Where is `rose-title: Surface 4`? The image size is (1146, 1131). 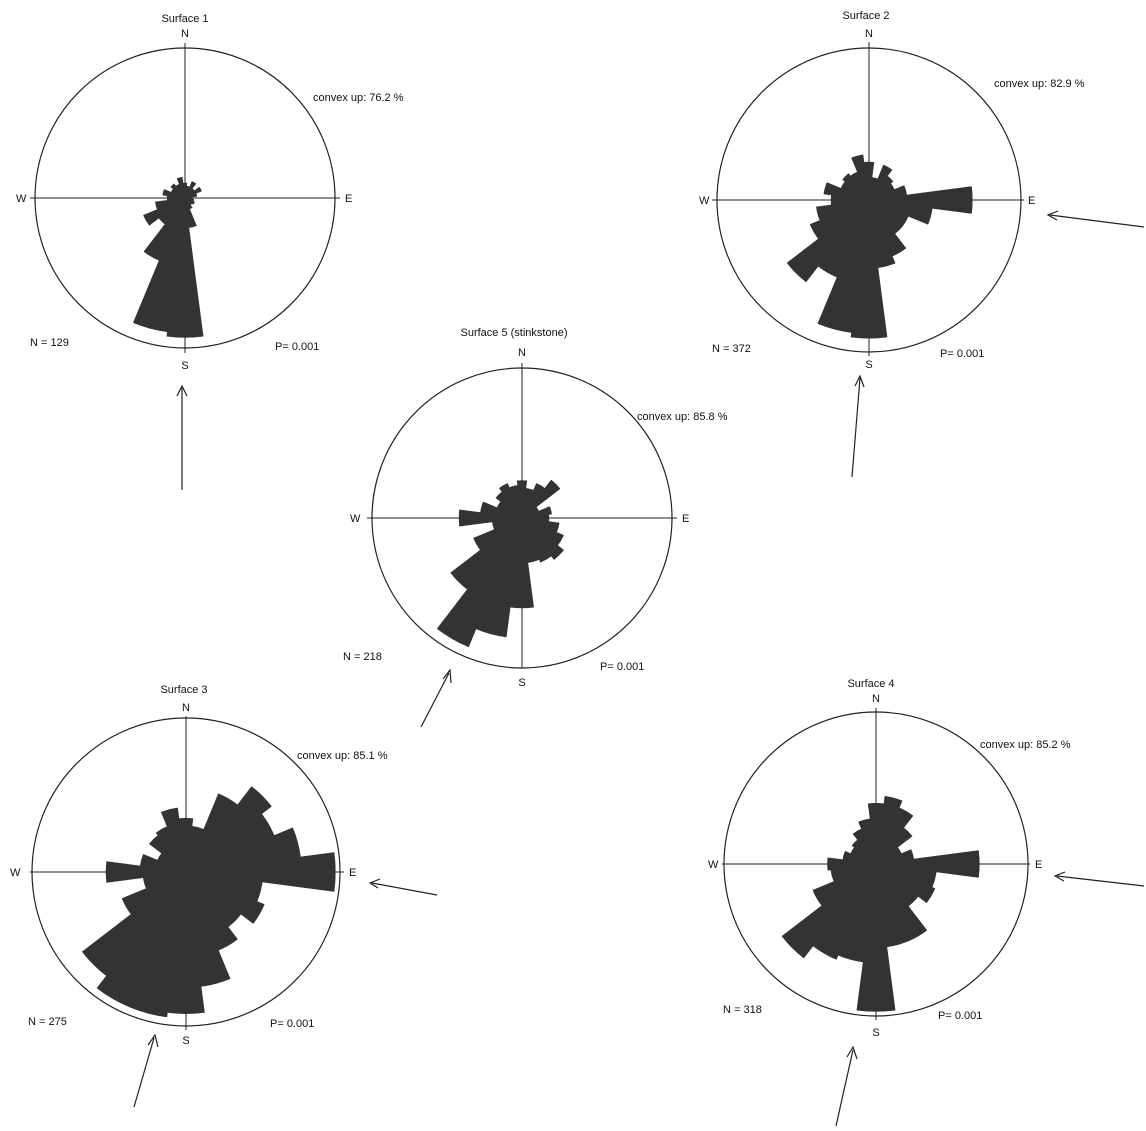
rose-title: Surface 4 is located at coordinates (870, 684).